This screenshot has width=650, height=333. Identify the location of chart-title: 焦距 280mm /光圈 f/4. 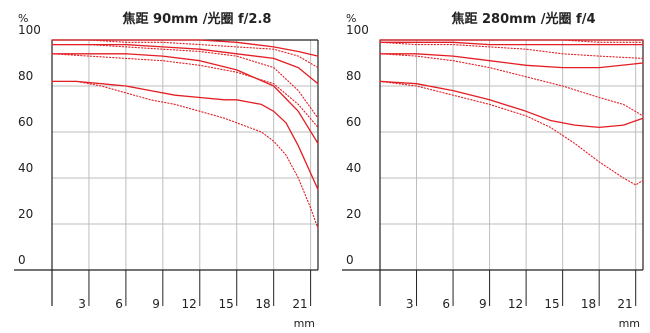
(522, 19).